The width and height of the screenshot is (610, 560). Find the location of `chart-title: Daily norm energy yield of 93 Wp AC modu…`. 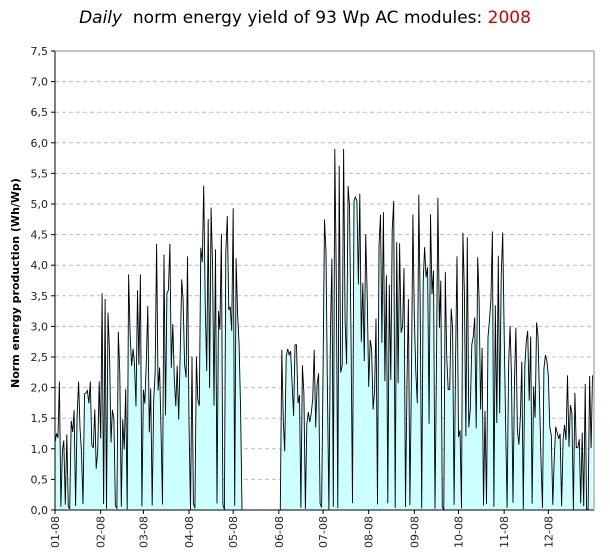

chart-title: Daily norm energy yield of 93 Wp AC modu… is located at coordinates (305, 18).